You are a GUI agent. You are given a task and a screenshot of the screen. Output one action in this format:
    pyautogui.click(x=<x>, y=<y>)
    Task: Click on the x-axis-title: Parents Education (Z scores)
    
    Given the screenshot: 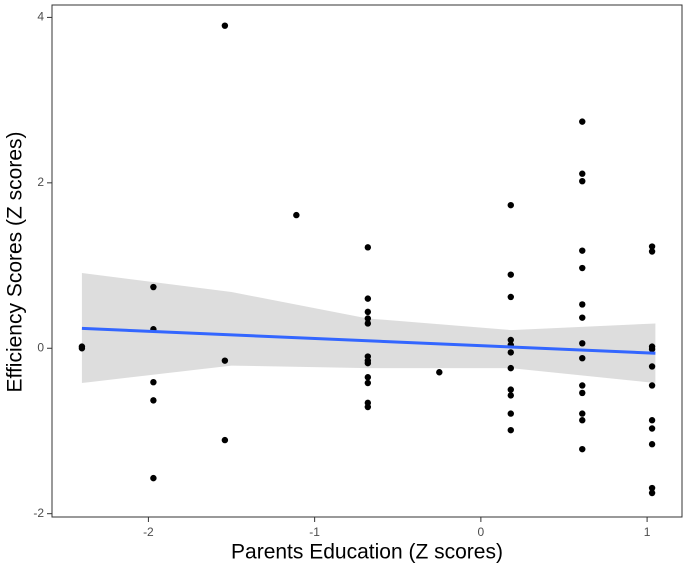 What is the action you would take?
    pyautogui.click(x=367, y=552)
    